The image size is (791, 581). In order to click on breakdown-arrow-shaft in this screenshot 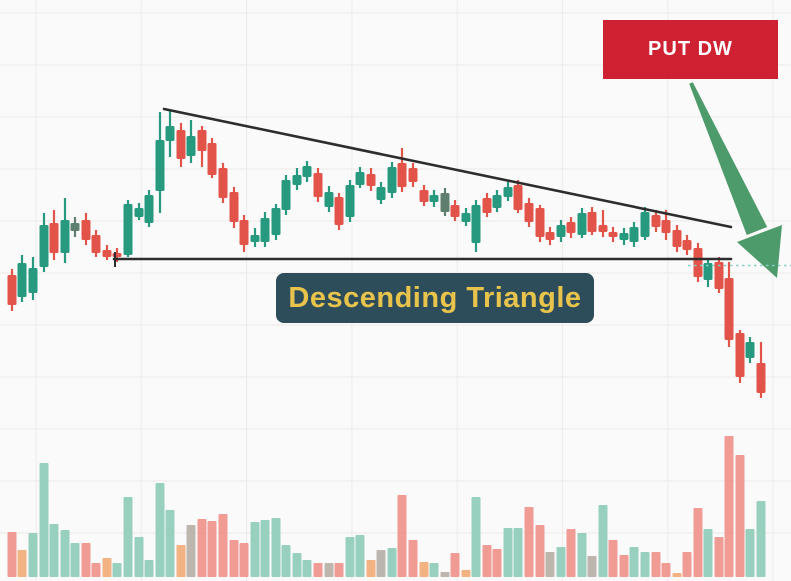, I will do `click(728, 158)`.